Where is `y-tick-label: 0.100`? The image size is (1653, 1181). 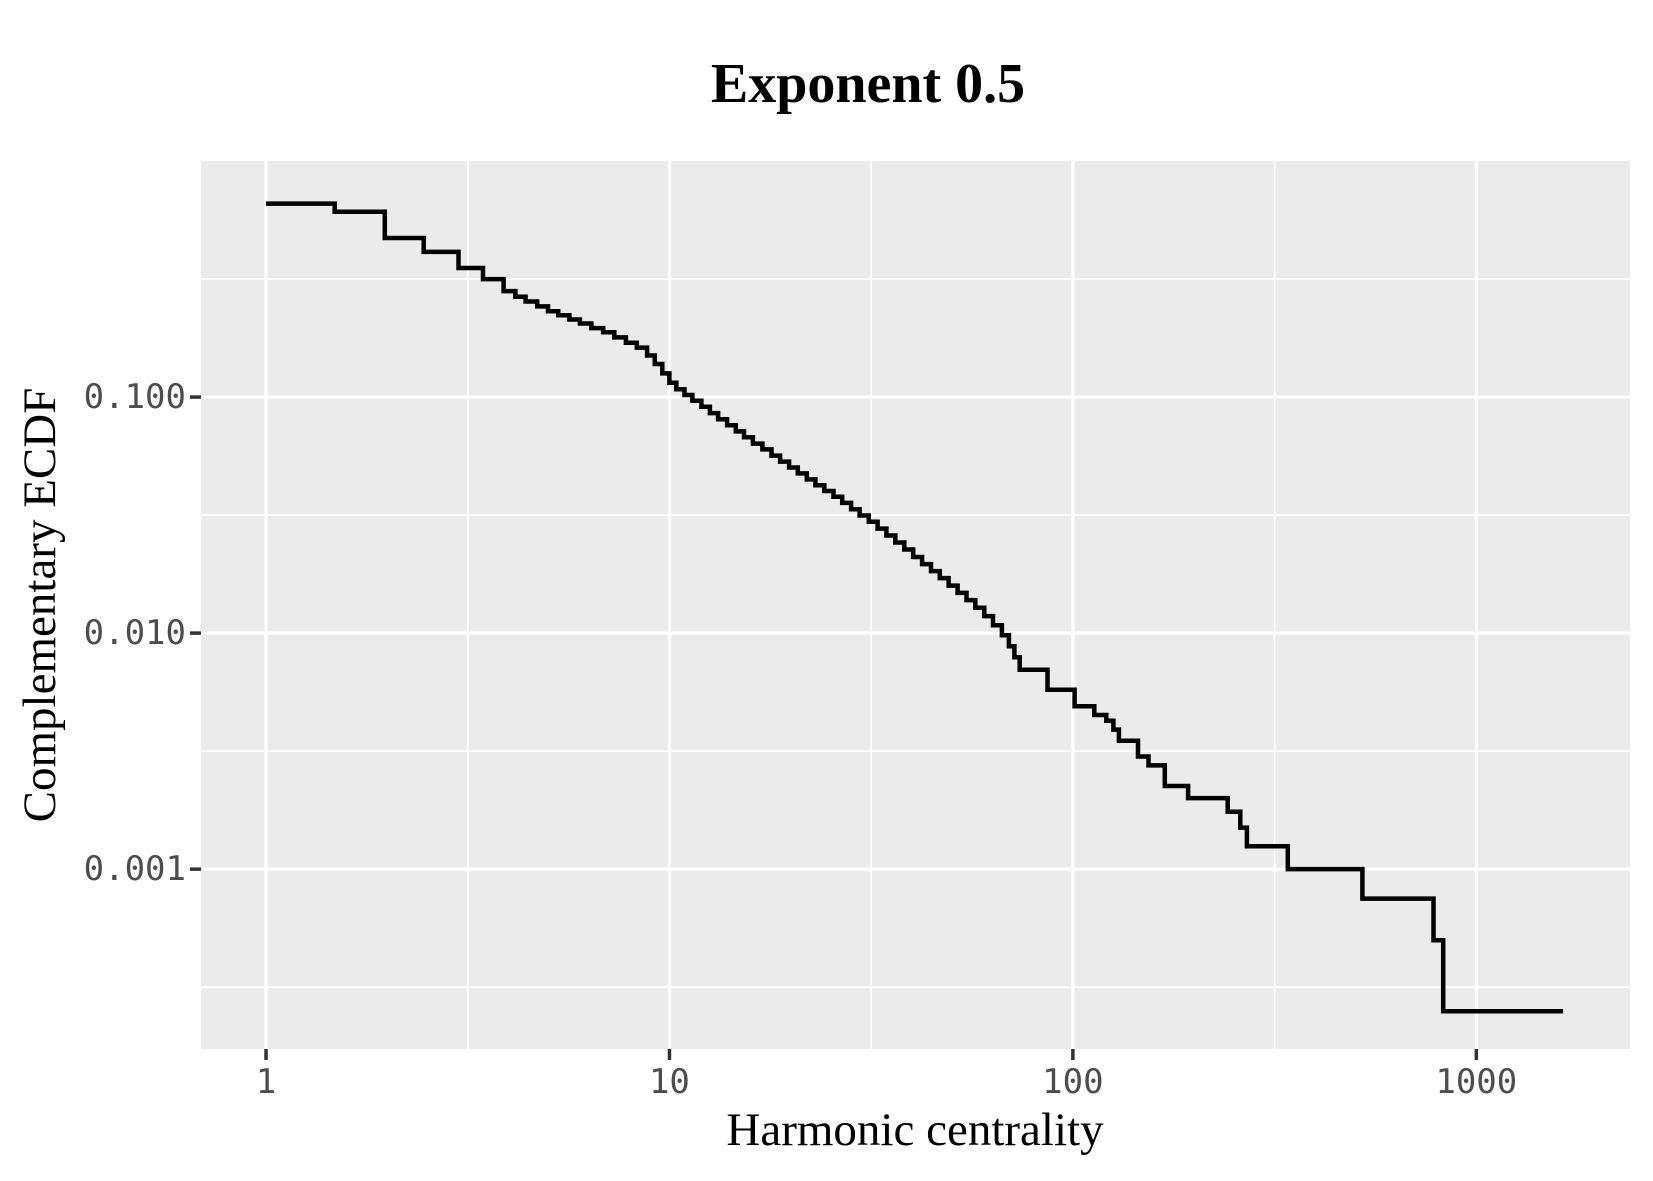
y-tick-label: 0.100 is located at coordinates (134, 397).